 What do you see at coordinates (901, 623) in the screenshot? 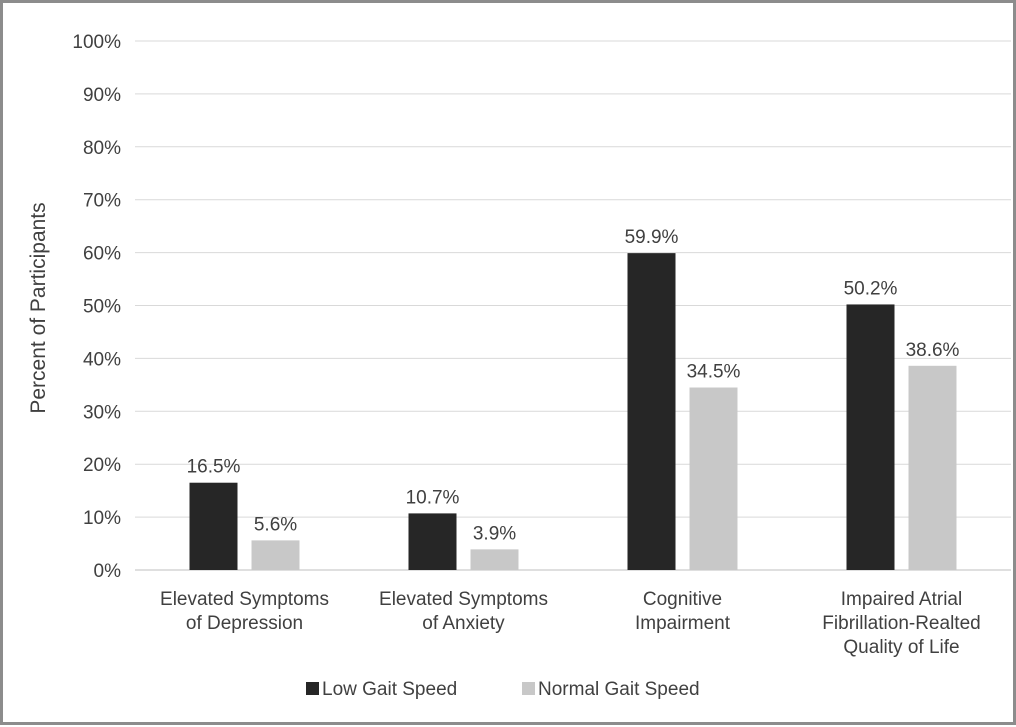
I see `x-category-label: Fibrillation-Realted` at bounding box center [901, 623].